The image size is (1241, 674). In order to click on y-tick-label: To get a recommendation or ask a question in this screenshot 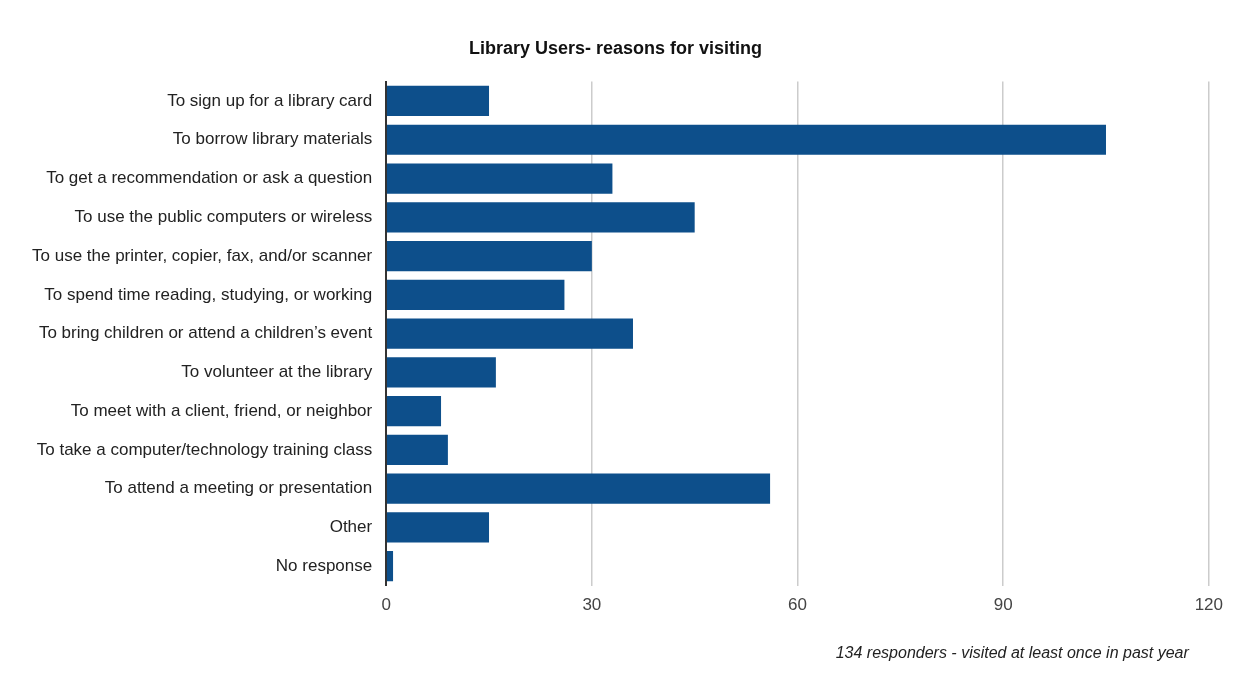, I will do `click(209, 178)`.